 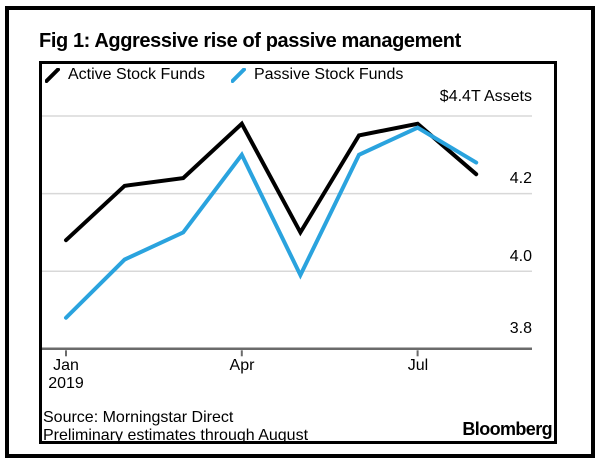 I want to click on source-note-line2: Preliminary estimates through August, so click(x=176, y=435).